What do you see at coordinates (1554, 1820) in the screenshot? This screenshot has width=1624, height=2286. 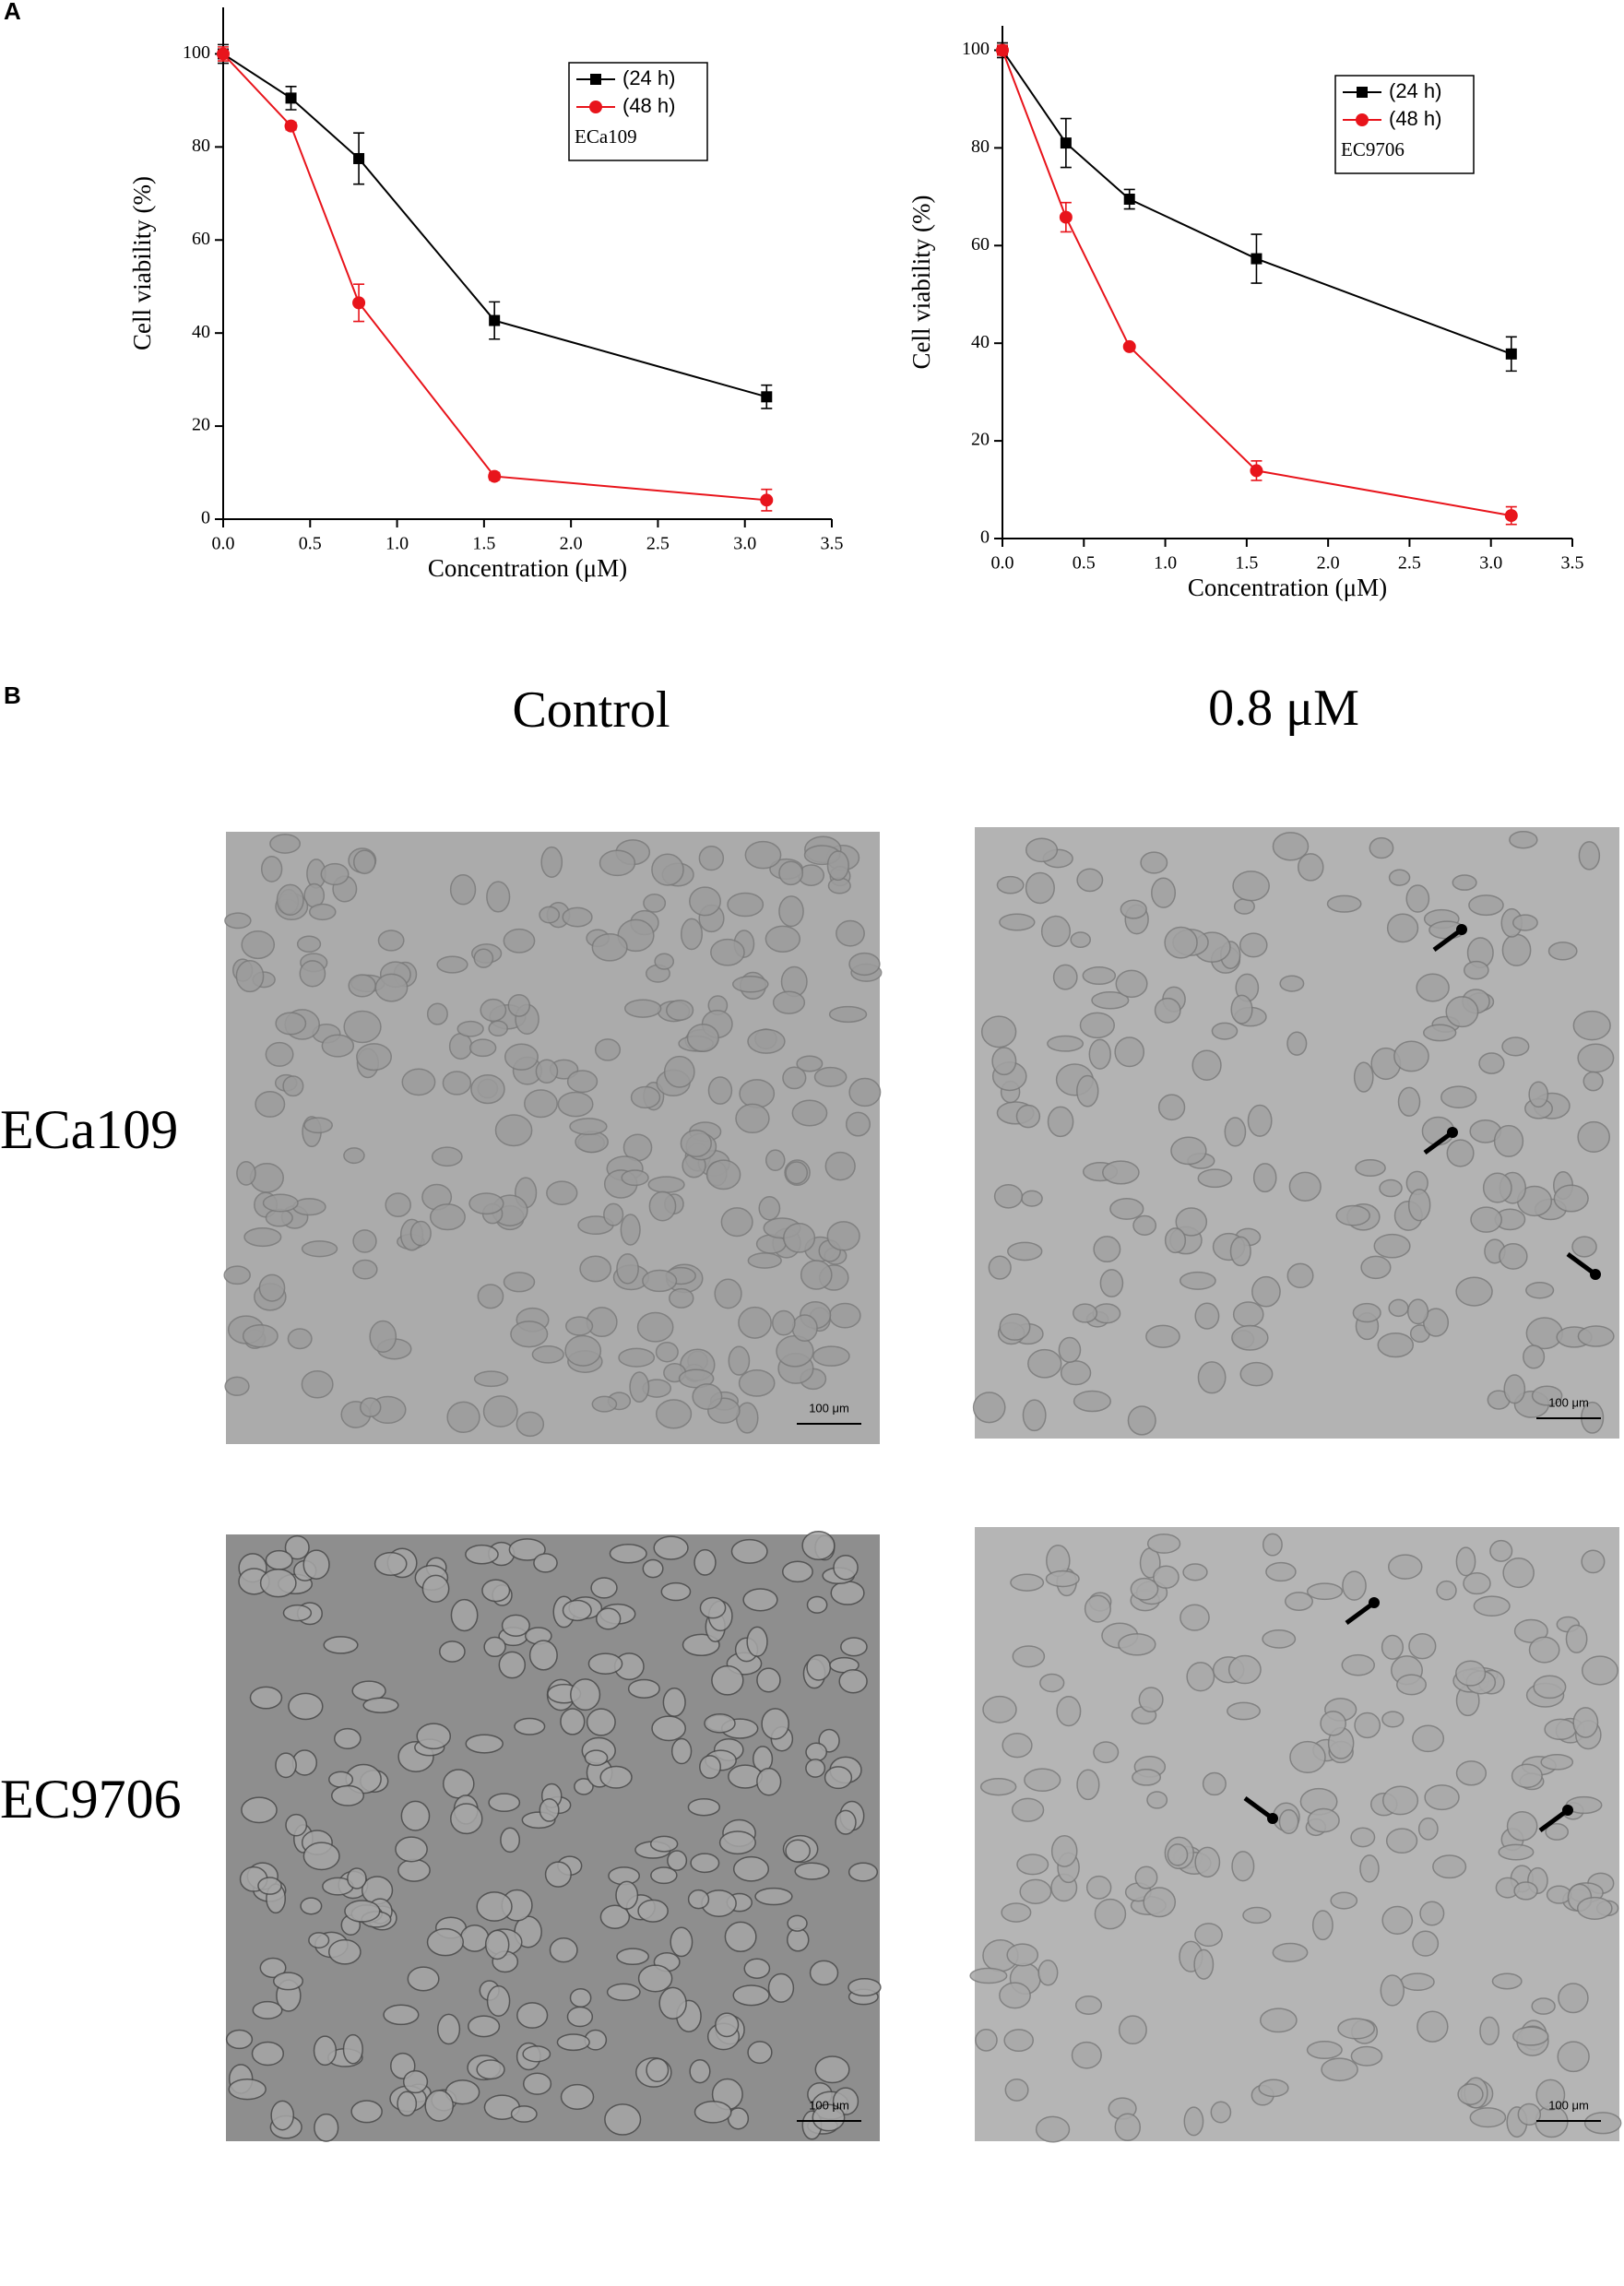 I see `arrow` at bounding box center [1554, 1820].